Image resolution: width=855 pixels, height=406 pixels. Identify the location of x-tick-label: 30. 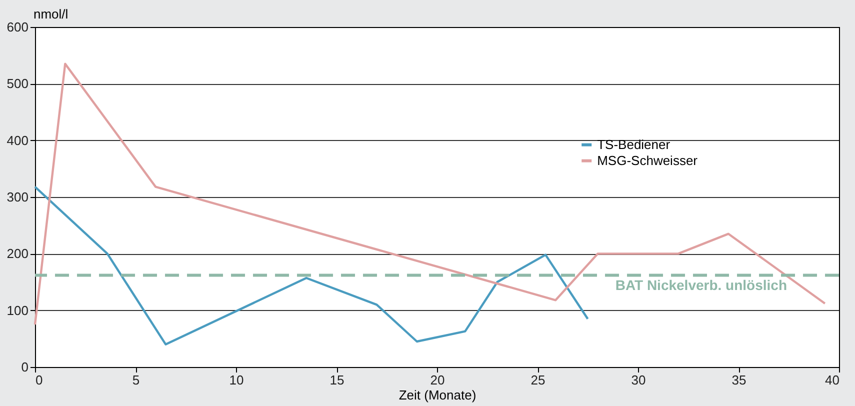
(638, 380).